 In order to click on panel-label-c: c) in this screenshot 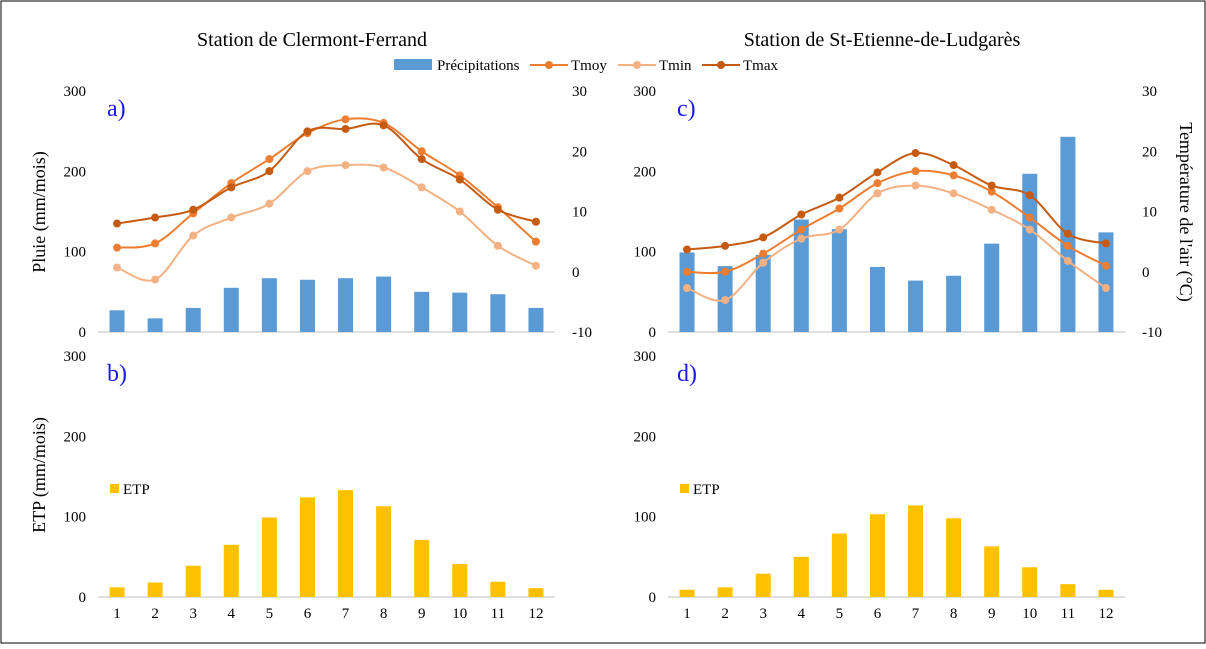, I will do `click(686, 109)`.